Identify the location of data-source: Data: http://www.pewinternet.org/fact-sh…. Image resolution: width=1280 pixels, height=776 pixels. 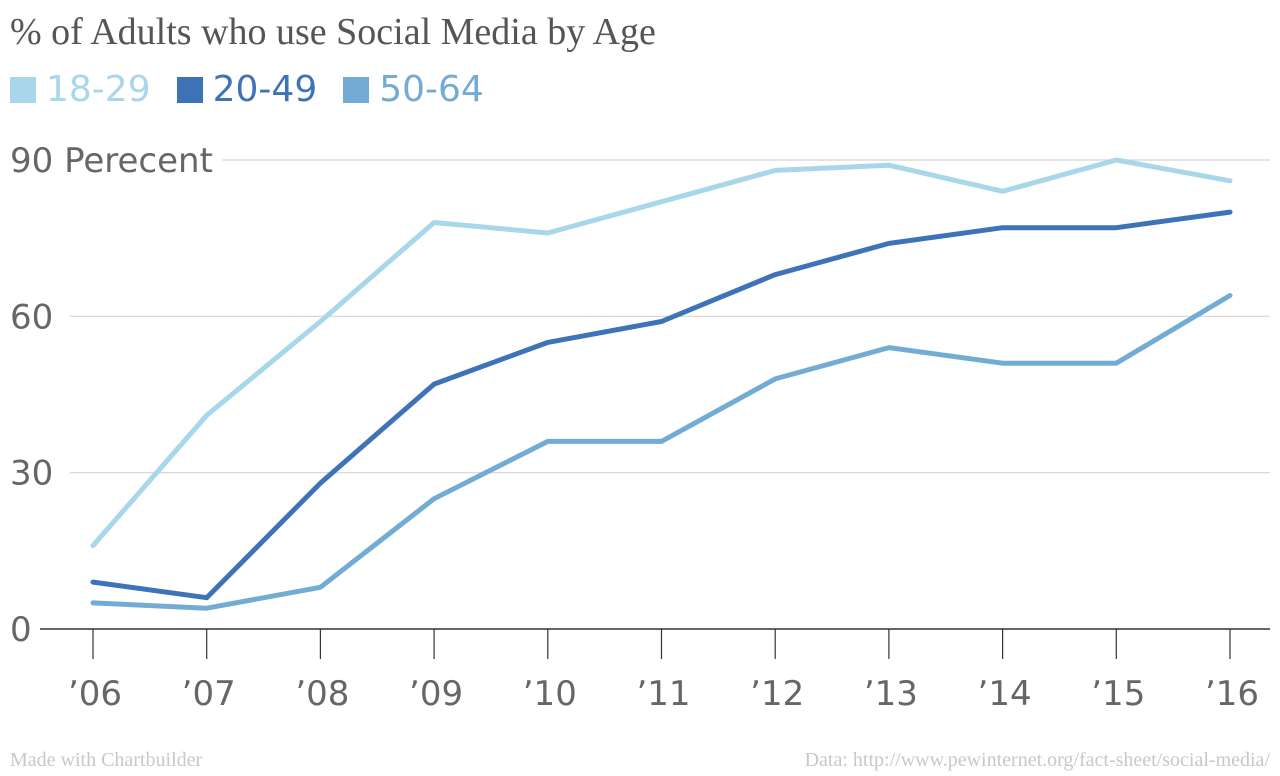
(1037, 760).